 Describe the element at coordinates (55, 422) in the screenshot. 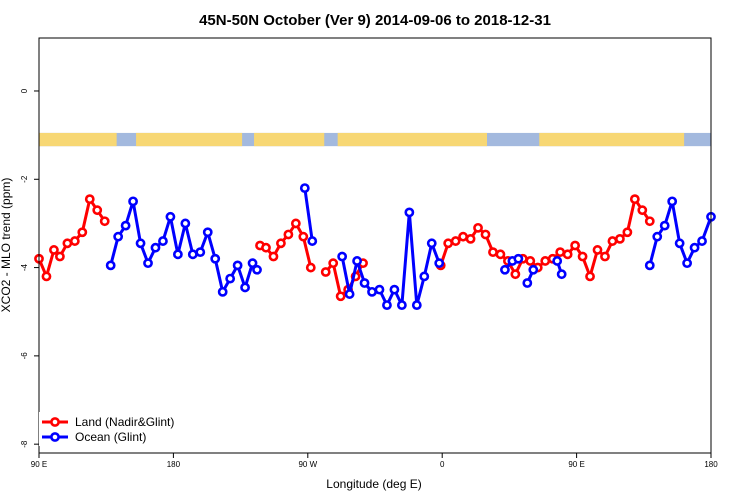

I see `legend-land-marker` at that location.